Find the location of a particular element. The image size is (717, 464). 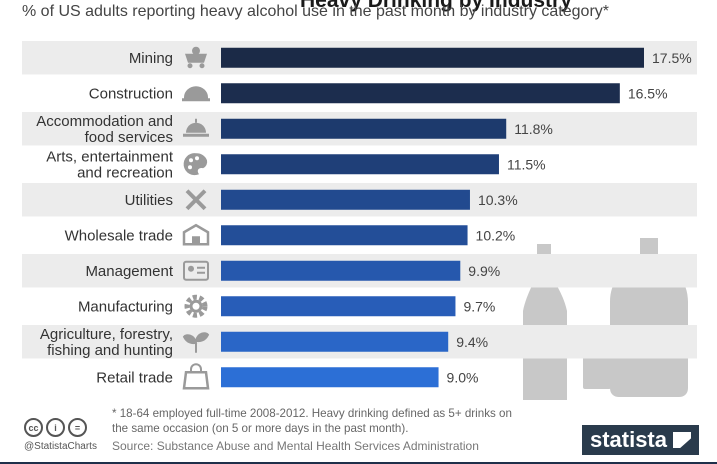

chart-row: Management 9.9% is located at coordinates (359, 271).